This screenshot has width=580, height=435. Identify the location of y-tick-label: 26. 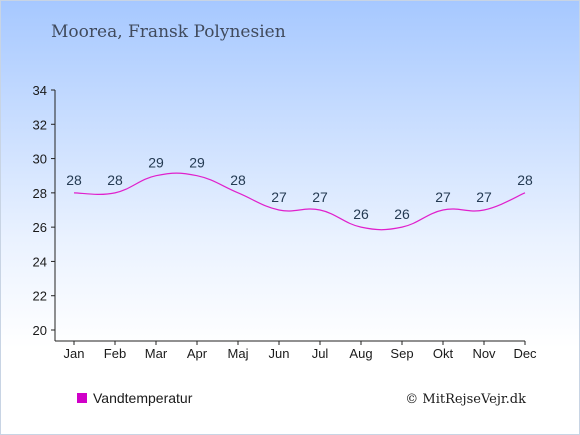
(40, 227).